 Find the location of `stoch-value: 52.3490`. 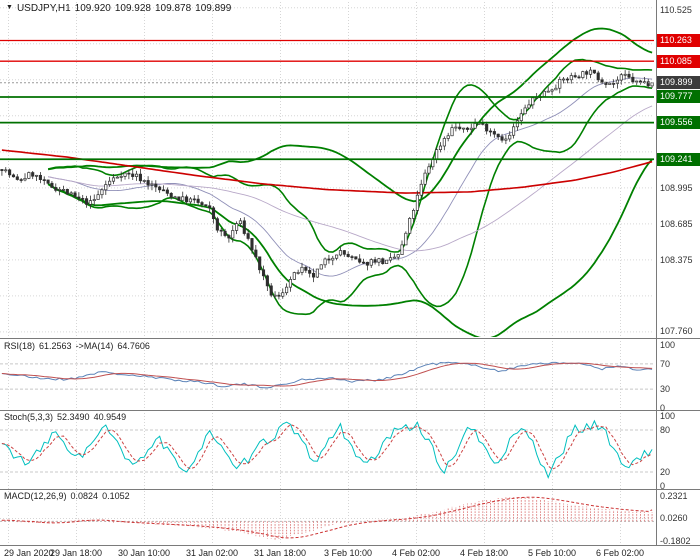

stoch-value: 52.3490 is located at coordinates (73, 417).